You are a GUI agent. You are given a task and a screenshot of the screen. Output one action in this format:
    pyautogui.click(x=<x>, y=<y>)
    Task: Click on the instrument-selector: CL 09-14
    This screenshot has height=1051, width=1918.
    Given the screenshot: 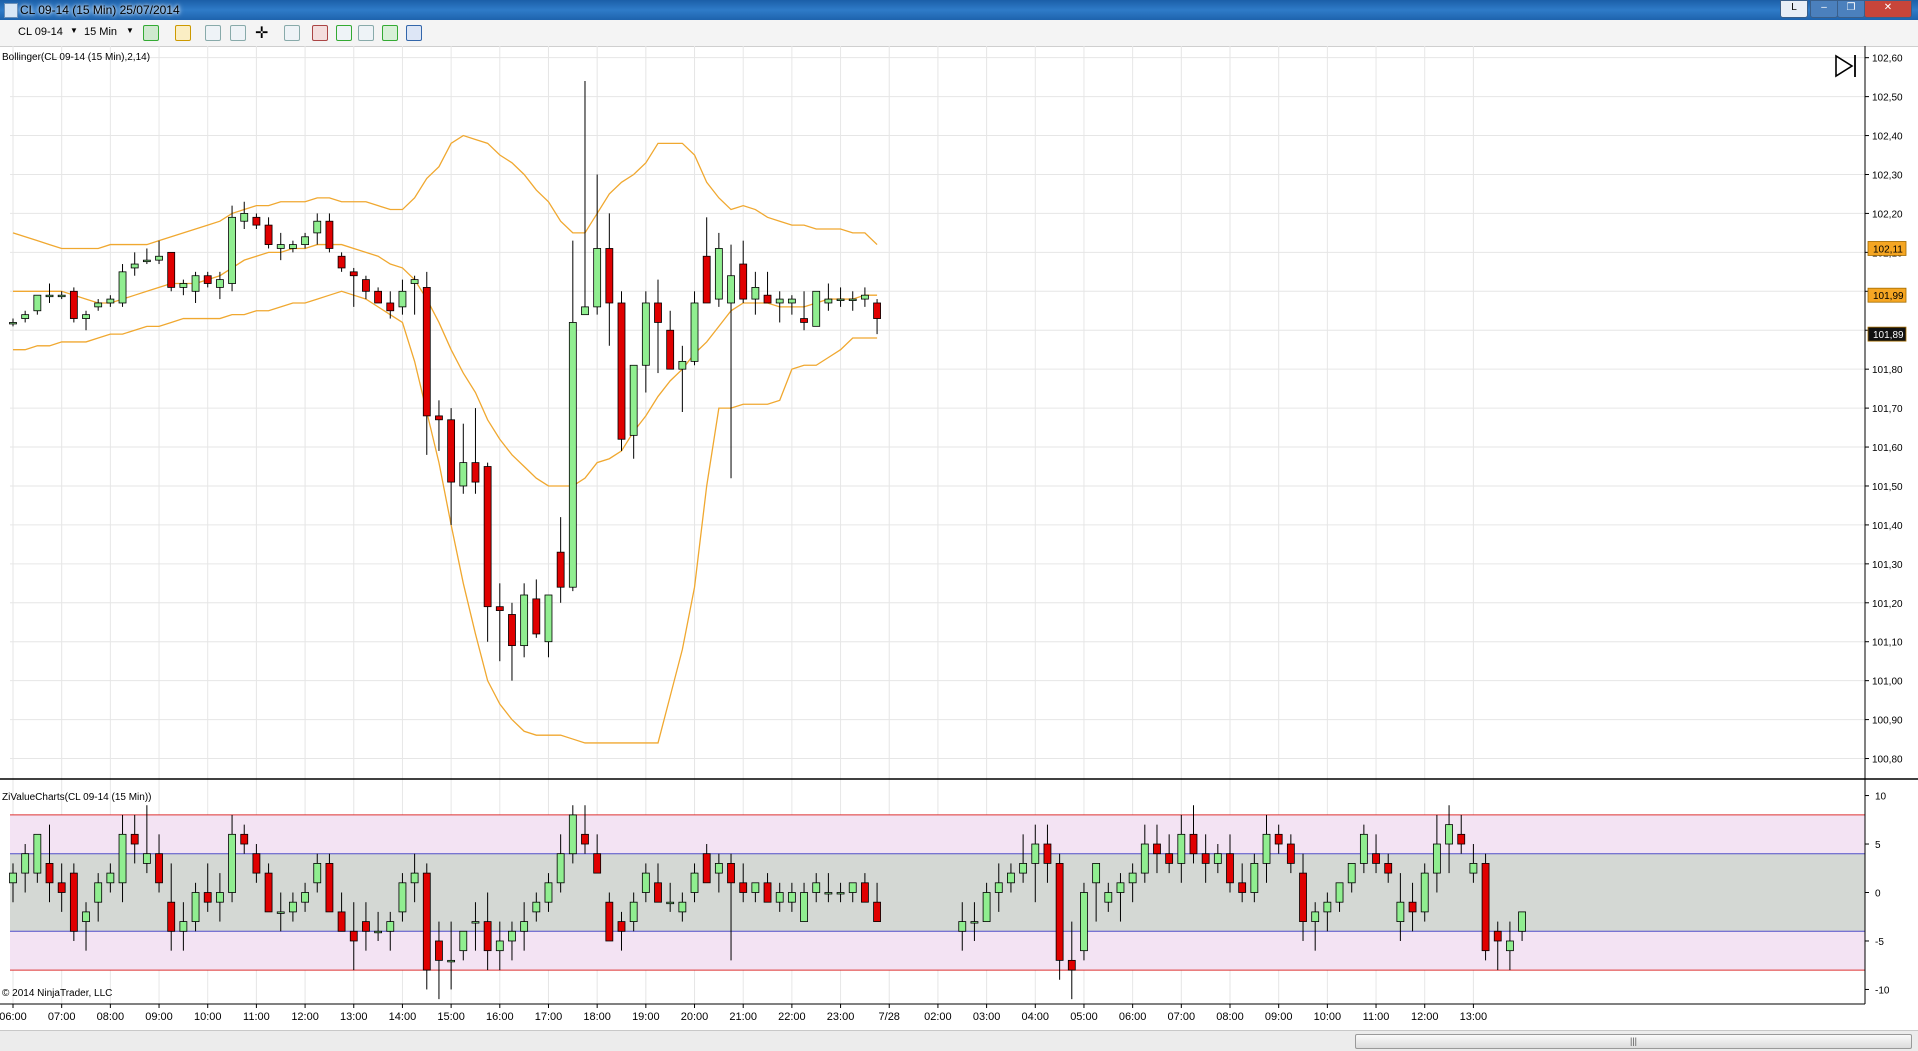 What is the action you would take?
    pyautogui.click(x=40, y=32)
    